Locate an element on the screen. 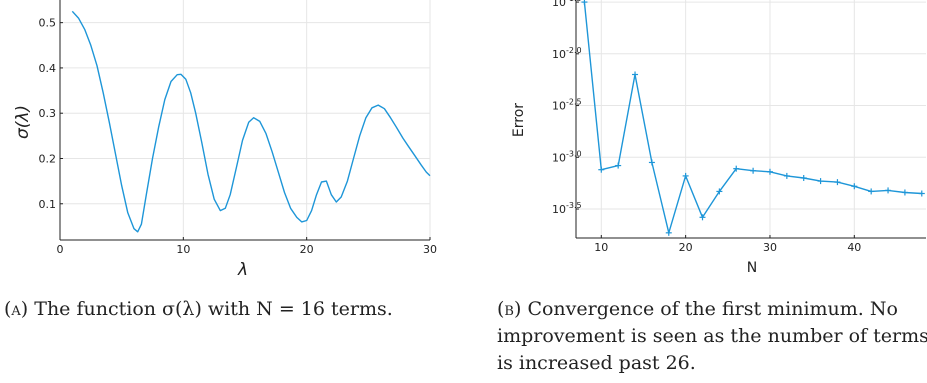 The image size is (927, 383). y-axis-label: σ(λ) is located at coordinates (23, 122).